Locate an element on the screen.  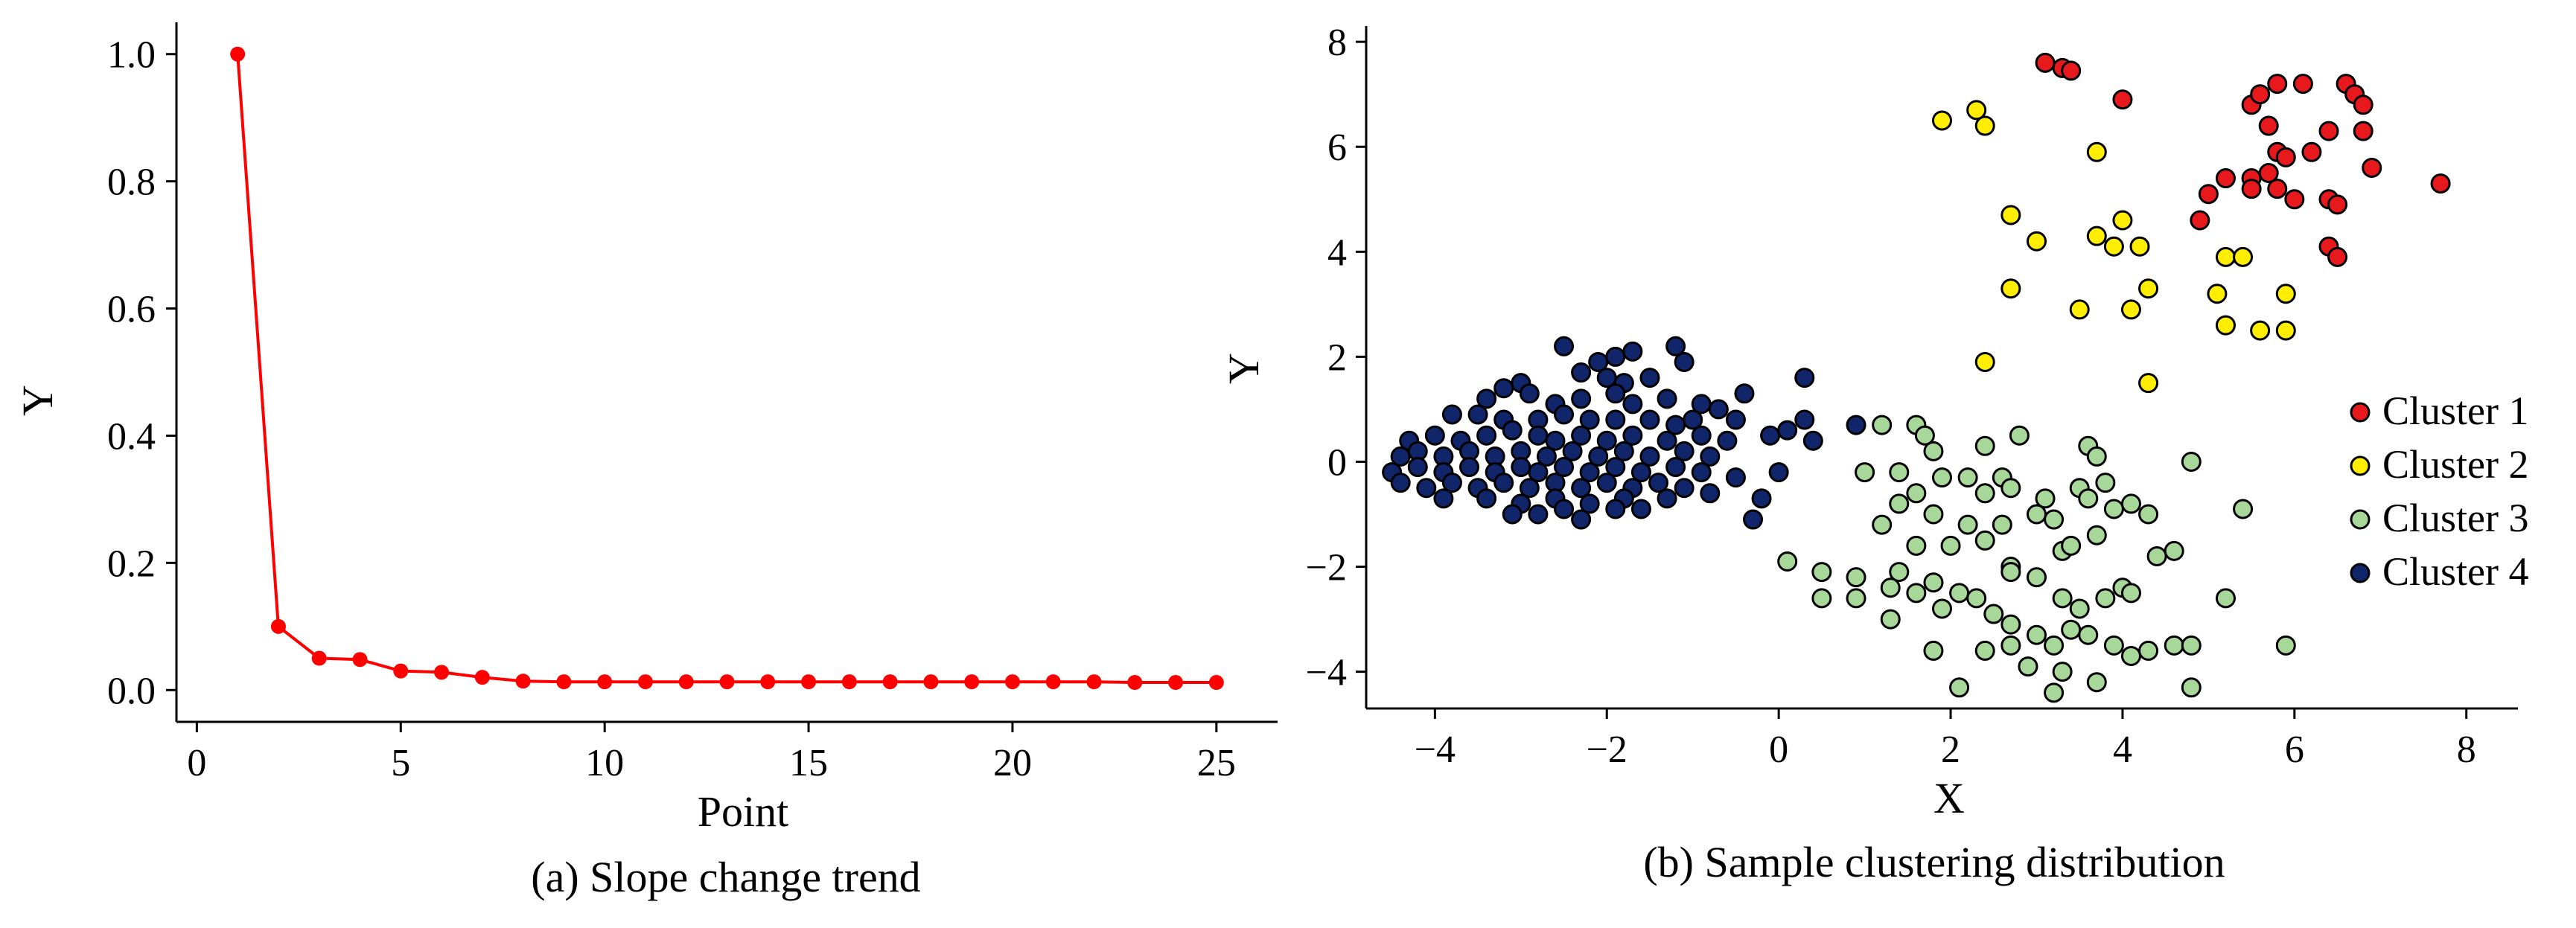
clustering-y-tick-label: 8 is located at coordinates (1337, 43).